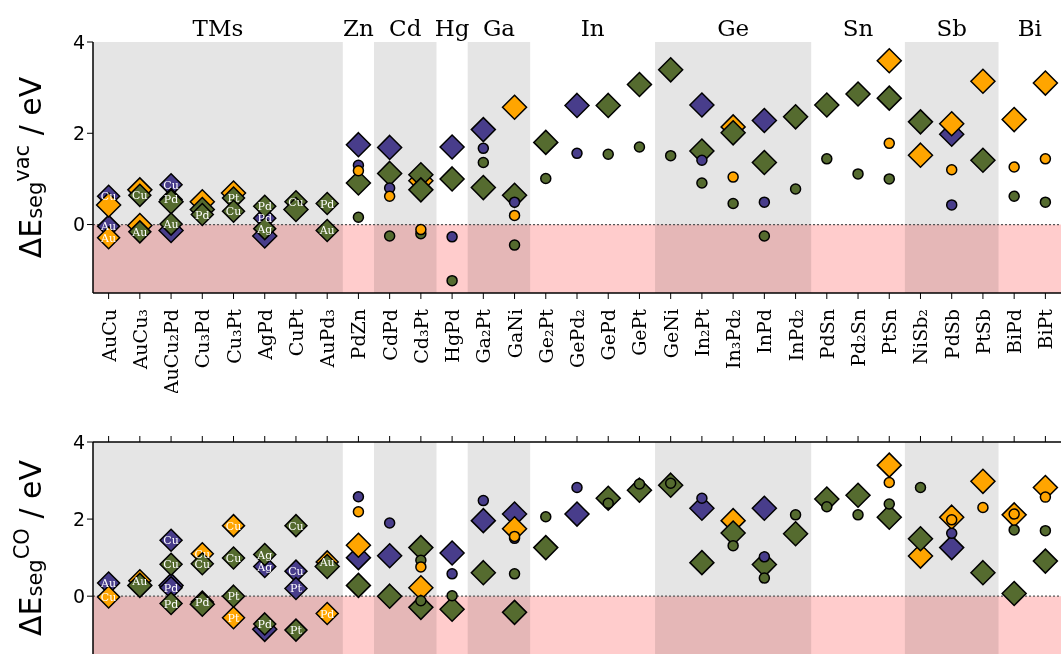 This screenshot has width=1061, height=660. Describe the element at coordinates (701, 332) in the screenshot. I see `x-tick-label: In₂Pt` at that location.